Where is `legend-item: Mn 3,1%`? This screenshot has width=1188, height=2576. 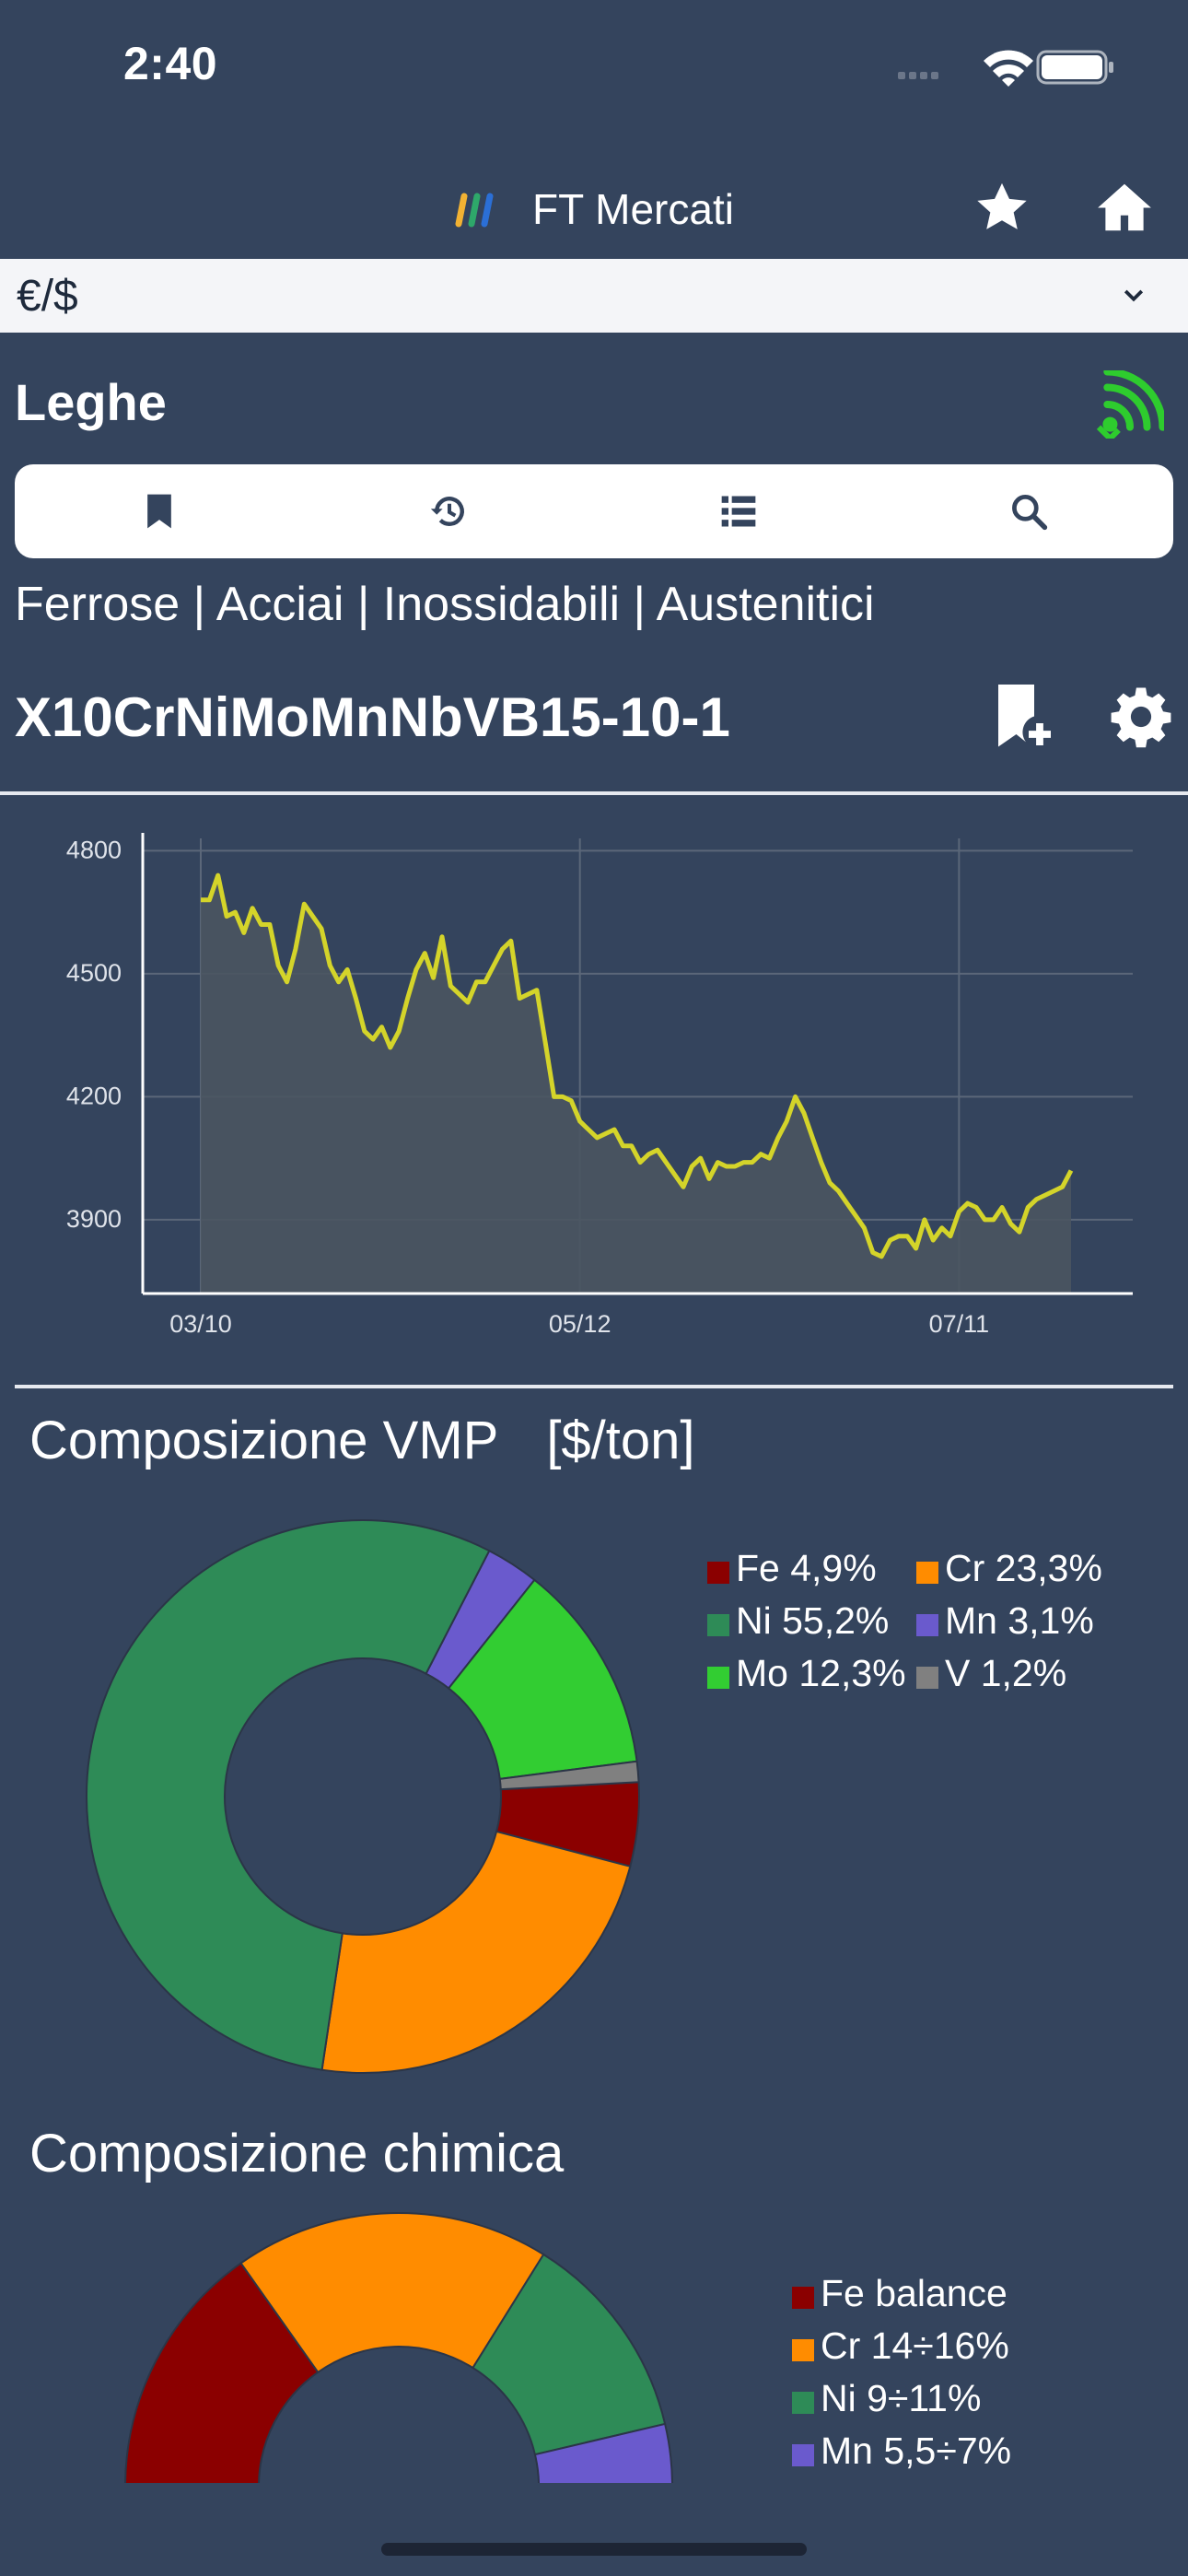
legend-item: Mn 3,1% is located at coordinates (1005, 1620).